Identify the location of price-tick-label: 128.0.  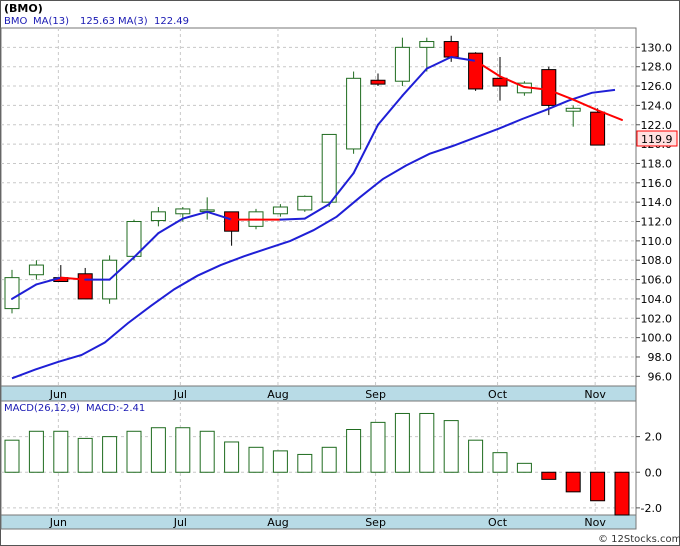
(657, 67).